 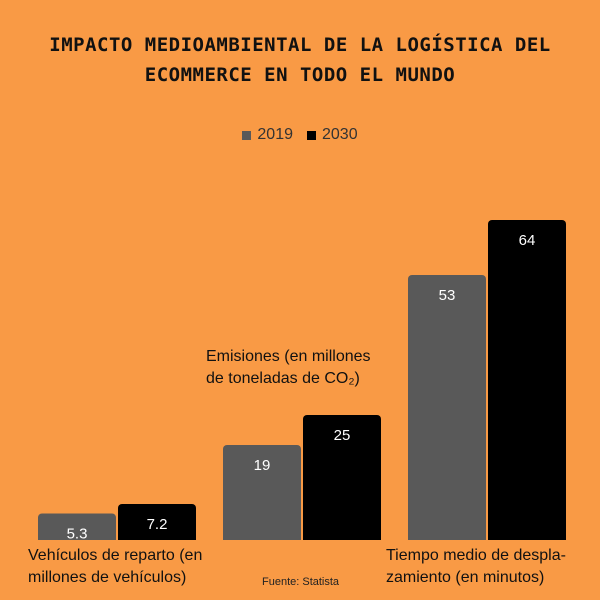 What do you see at coordinates (527, 240) in the screenshot?
I see `data-label-tiempo-2030: 64` at bounding box center [527, 240].